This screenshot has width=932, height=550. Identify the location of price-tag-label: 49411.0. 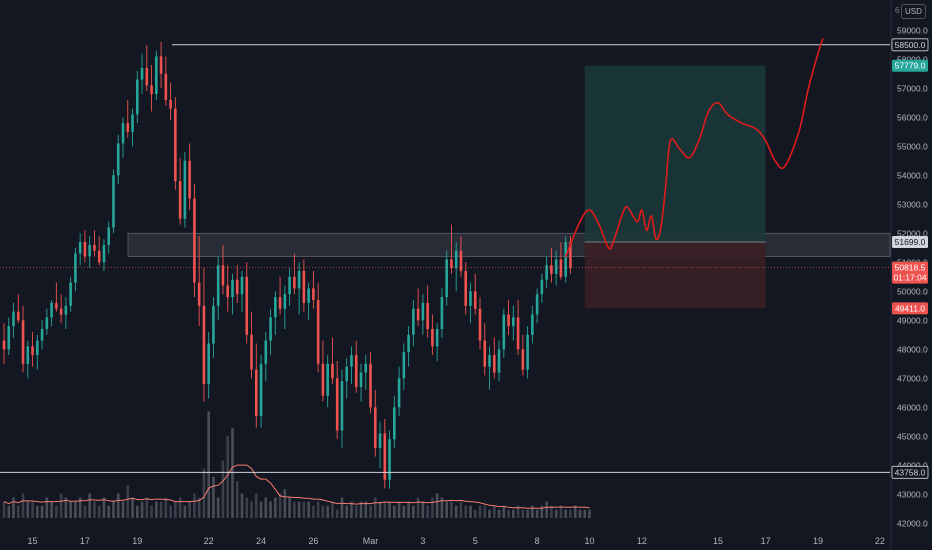
(910, 308).